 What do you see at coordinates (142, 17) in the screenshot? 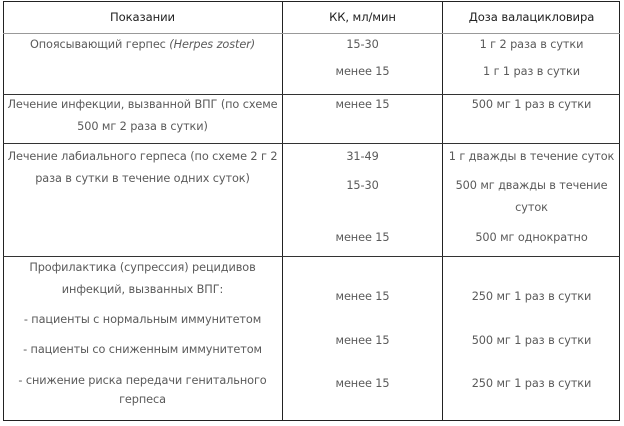
I see `header-indication: Показании` at bounding box center [142, 17].